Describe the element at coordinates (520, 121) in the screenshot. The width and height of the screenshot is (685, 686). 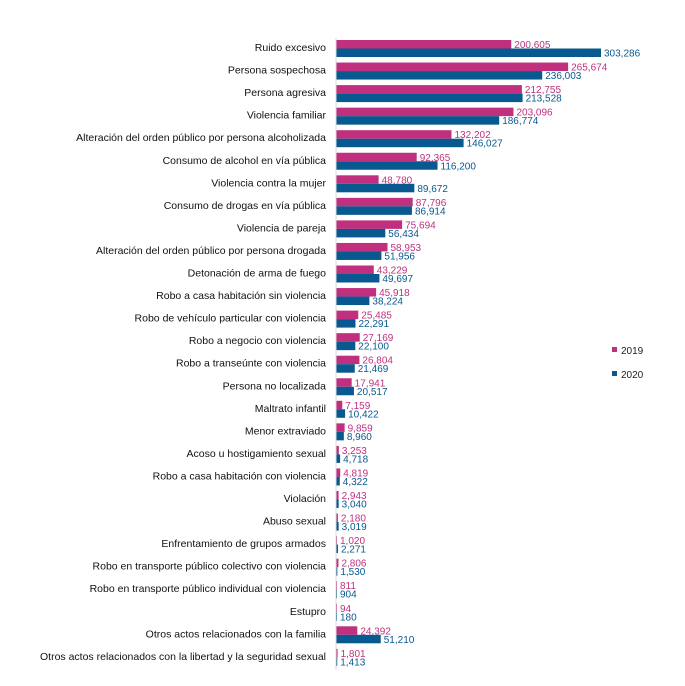
I see `data-label-2020: 186,774` at that location.